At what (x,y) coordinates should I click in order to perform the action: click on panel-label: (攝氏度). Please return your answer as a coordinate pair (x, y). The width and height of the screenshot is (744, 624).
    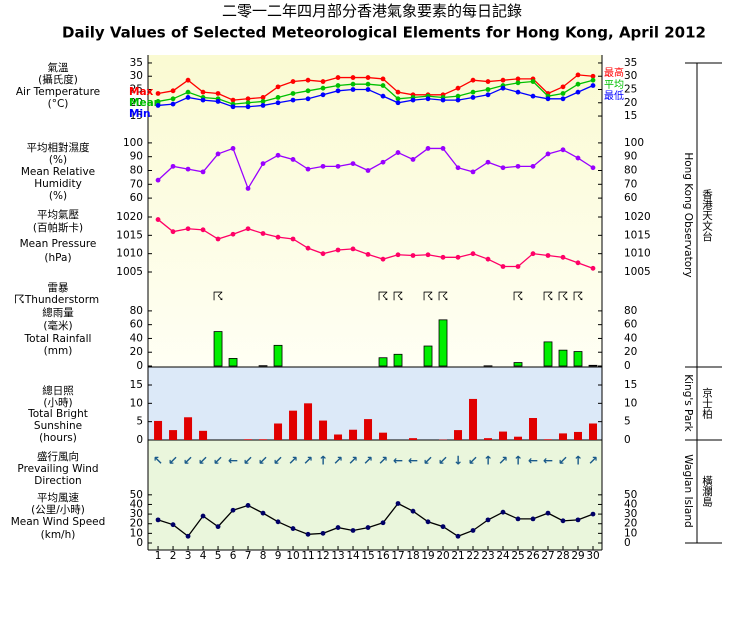
    Looking at the image, I should click on (58, 79).